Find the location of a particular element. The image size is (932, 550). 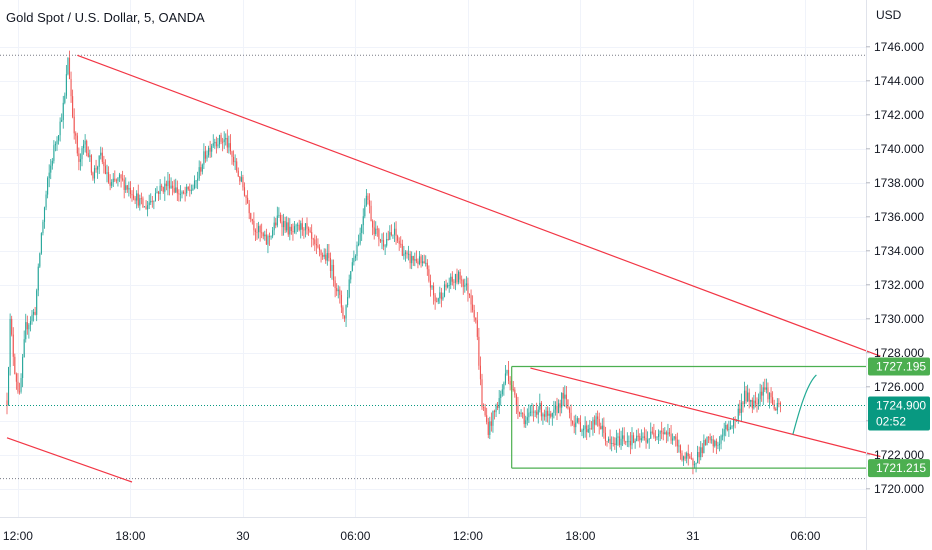

time-tick-label: 06:00 is located at coordinates (355, 536).